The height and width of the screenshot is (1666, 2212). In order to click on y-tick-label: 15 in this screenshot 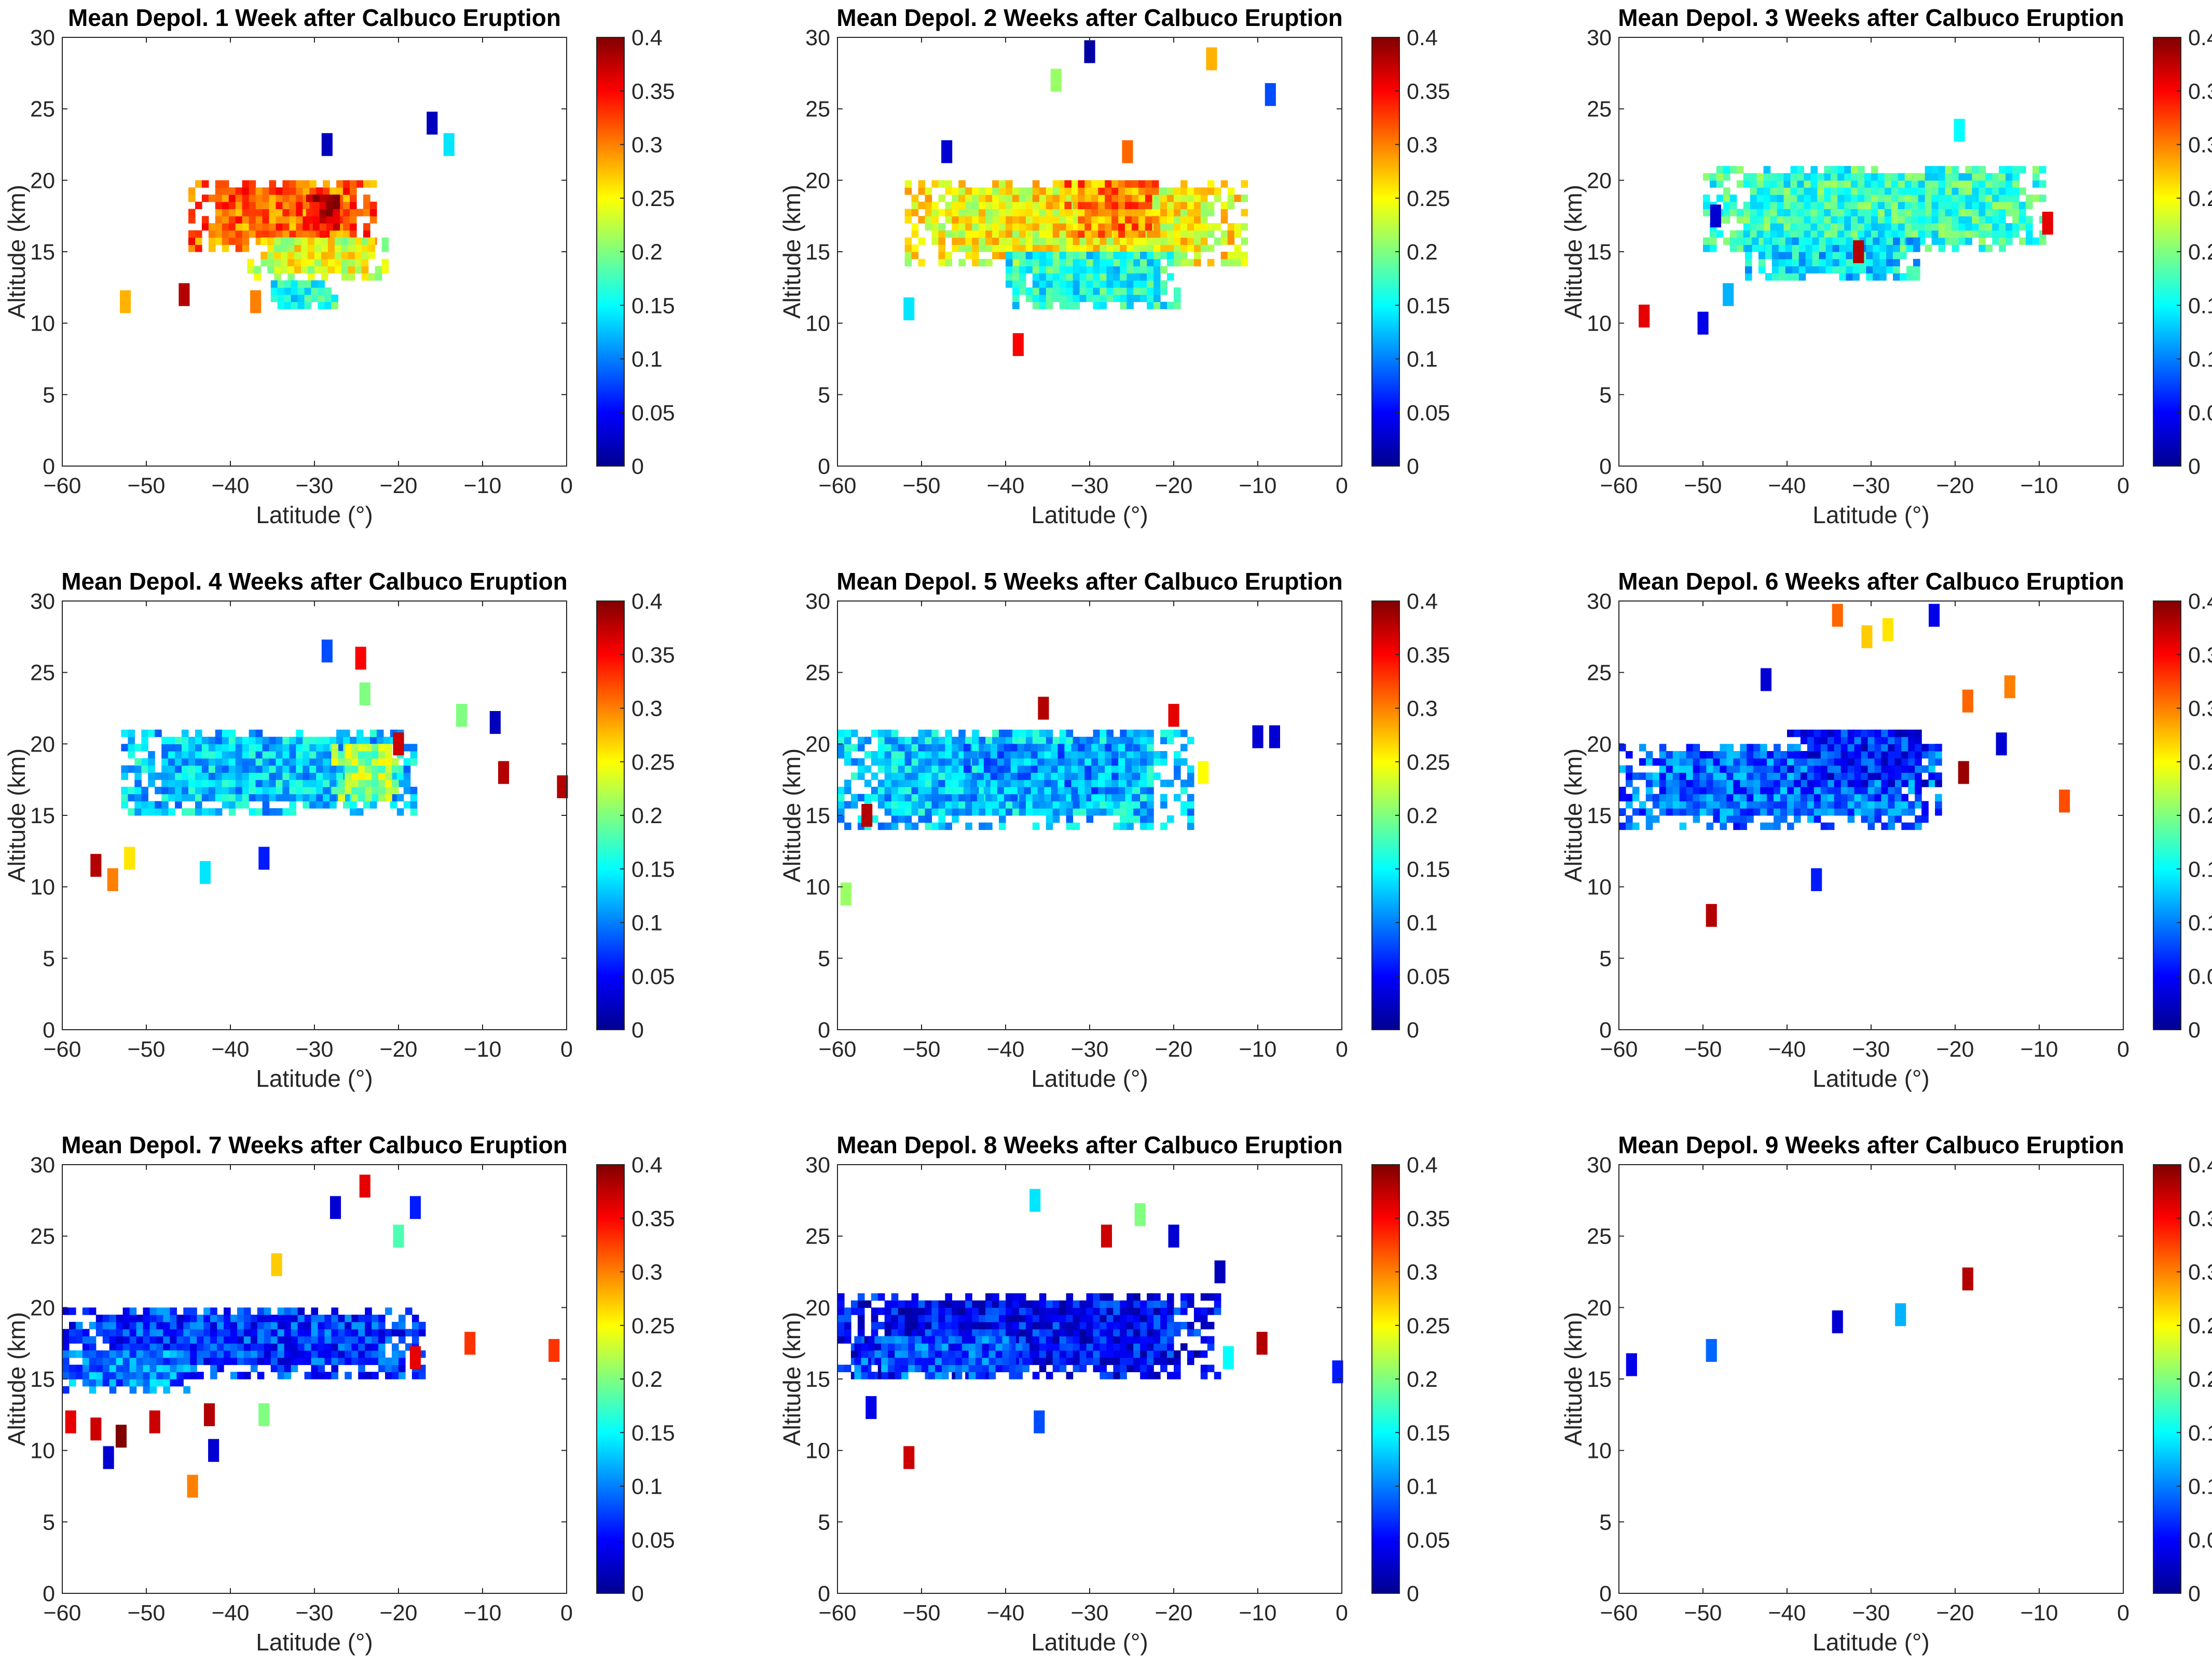, I will do `click(817, 815)`.